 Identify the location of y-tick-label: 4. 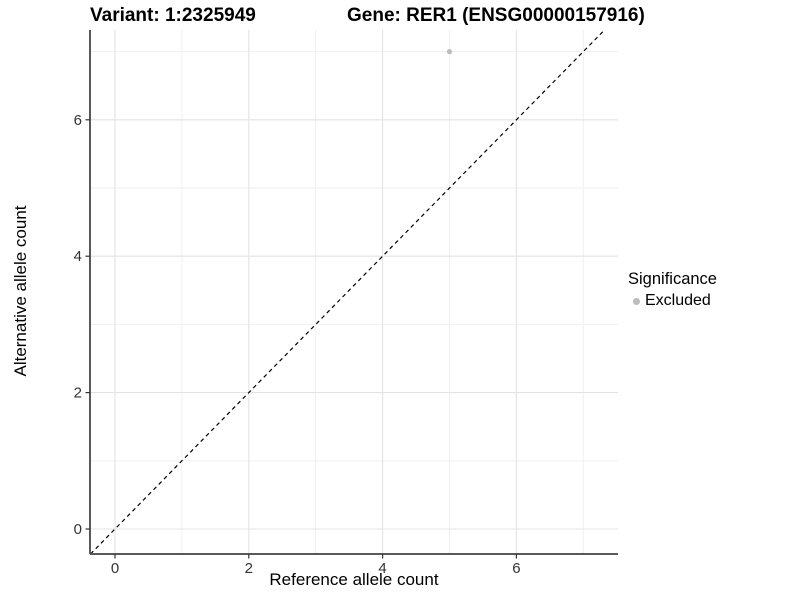
(78, 256).